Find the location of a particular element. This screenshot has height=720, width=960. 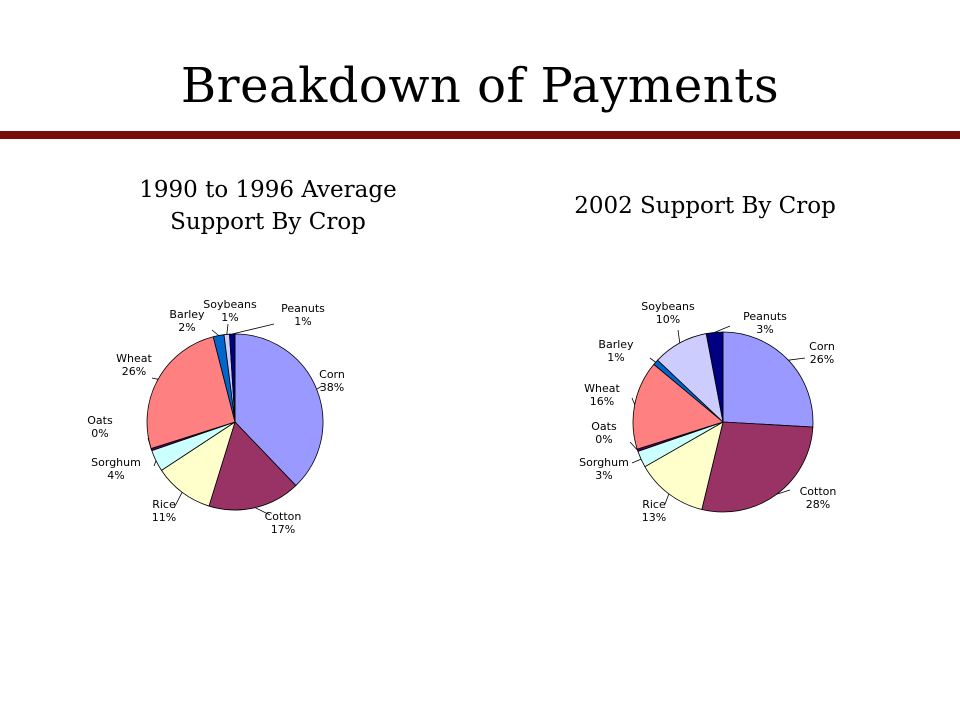

pie2-leader-wheat is located at coordinates (633, 401).